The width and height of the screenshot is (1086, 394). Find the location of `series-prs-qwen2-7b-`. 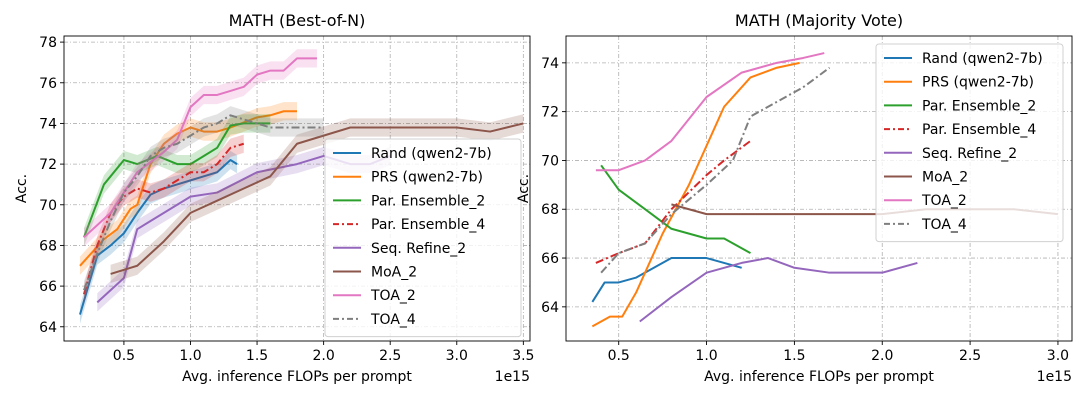

series-prs-qwen2-7b- is located at coordinates (695, 194).